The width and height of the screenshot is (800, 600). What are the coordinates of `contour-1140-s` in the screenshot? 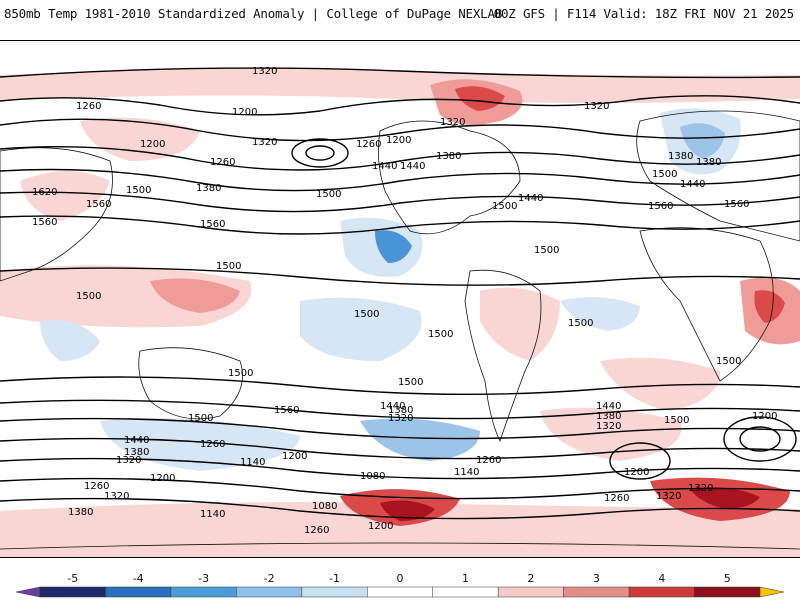 It's located at (400, 508).